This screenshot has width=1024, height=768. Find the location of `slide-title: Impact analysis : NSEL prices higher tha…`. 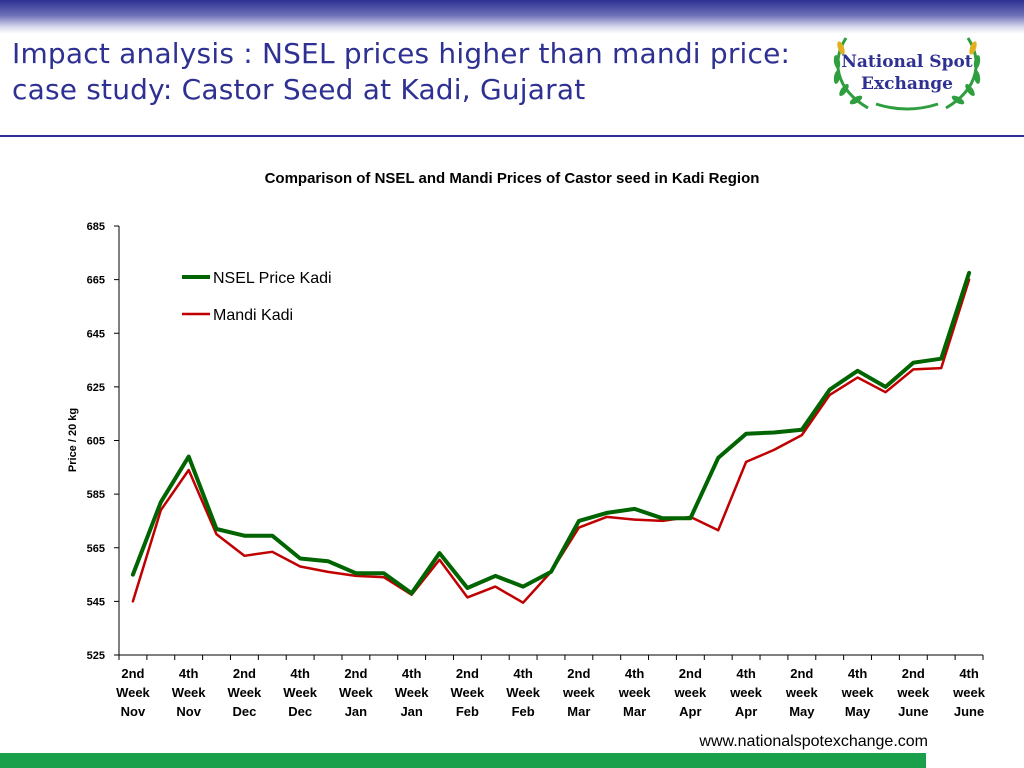

slide-title: Impact analysis : NSEL prices higher tha… is located at coordinates (412, 72).